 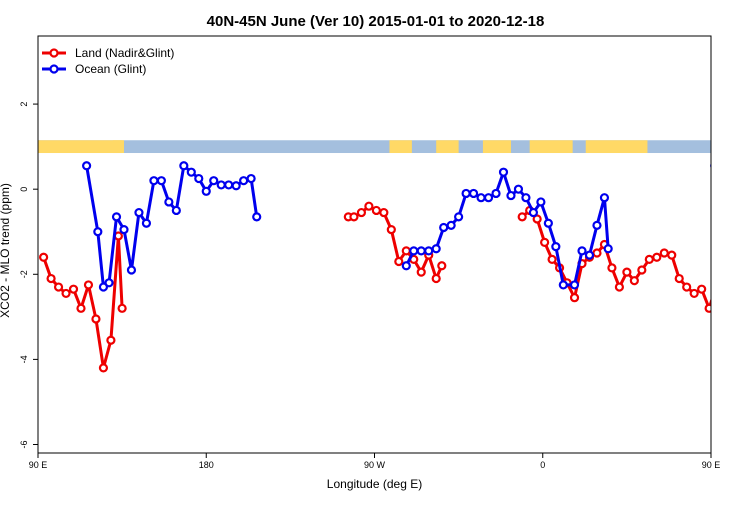 I want to click on y-tick-label: -2, so click(x=24, y=274).